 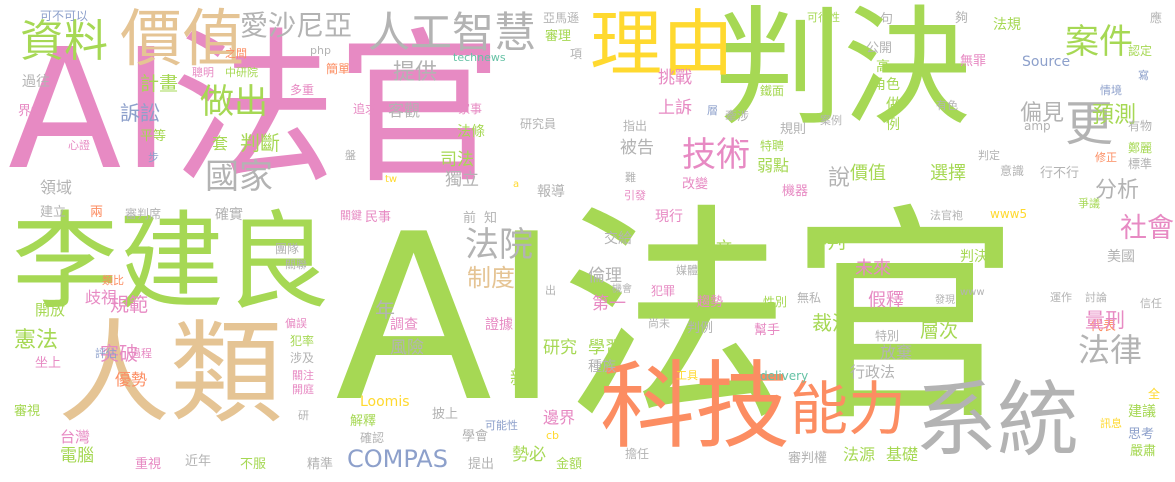 What do you see at coordinates (372, 438) in the screenshot?
I see `word-que-ren: 確認` at bounding box center [372, 438].